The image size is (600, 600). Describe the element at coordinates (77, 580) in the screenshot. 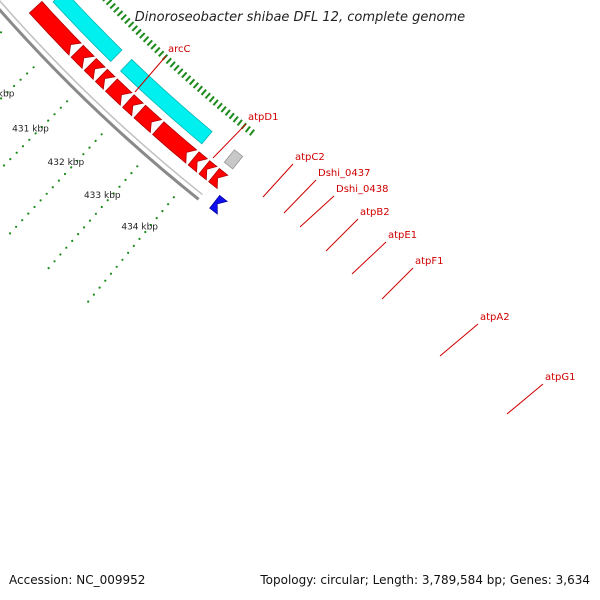

I see `accession-text: Accession: NC_009952` at that location.